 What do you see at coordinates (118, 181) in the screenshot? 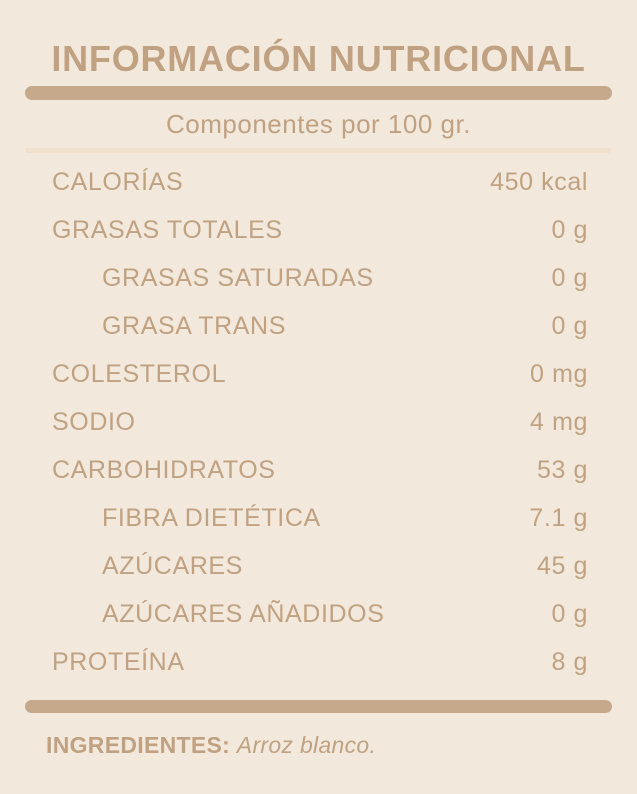
I see `nutrient-name: CALORÍAS` at bounding box center [118, 181].